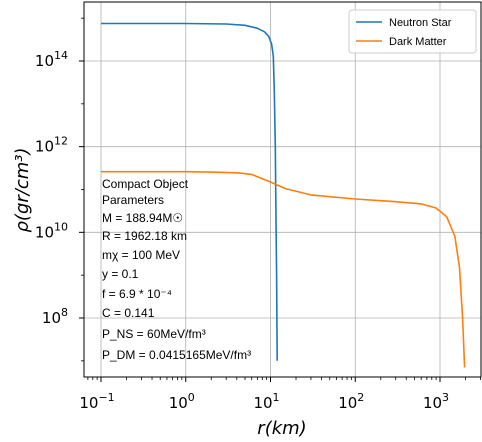 Image resolution: width=482 pixels, height=442 pixels. Describe the element at coordinates (128, 313) in the screenshot. I see `annotation-line-c: C = 0.141` at that location.